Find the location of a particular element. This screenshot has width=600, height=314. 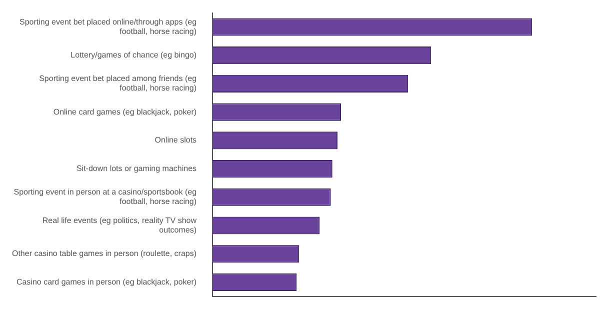

y-tick-label: Sporting event bet placed among friends (eg football, horse racing) is located at coordinates (118, 83).